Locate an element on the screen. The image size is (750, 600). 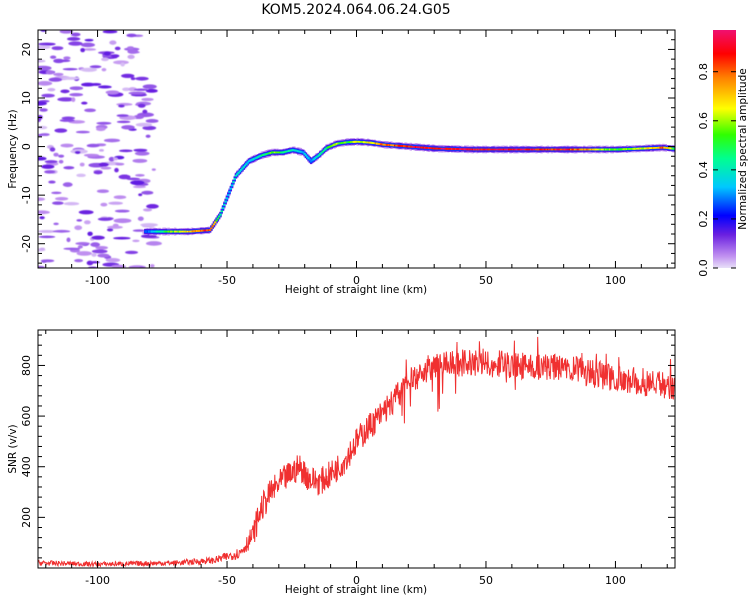
colorbar-tick-label: 0.2 is located at coordinates (703, 219).